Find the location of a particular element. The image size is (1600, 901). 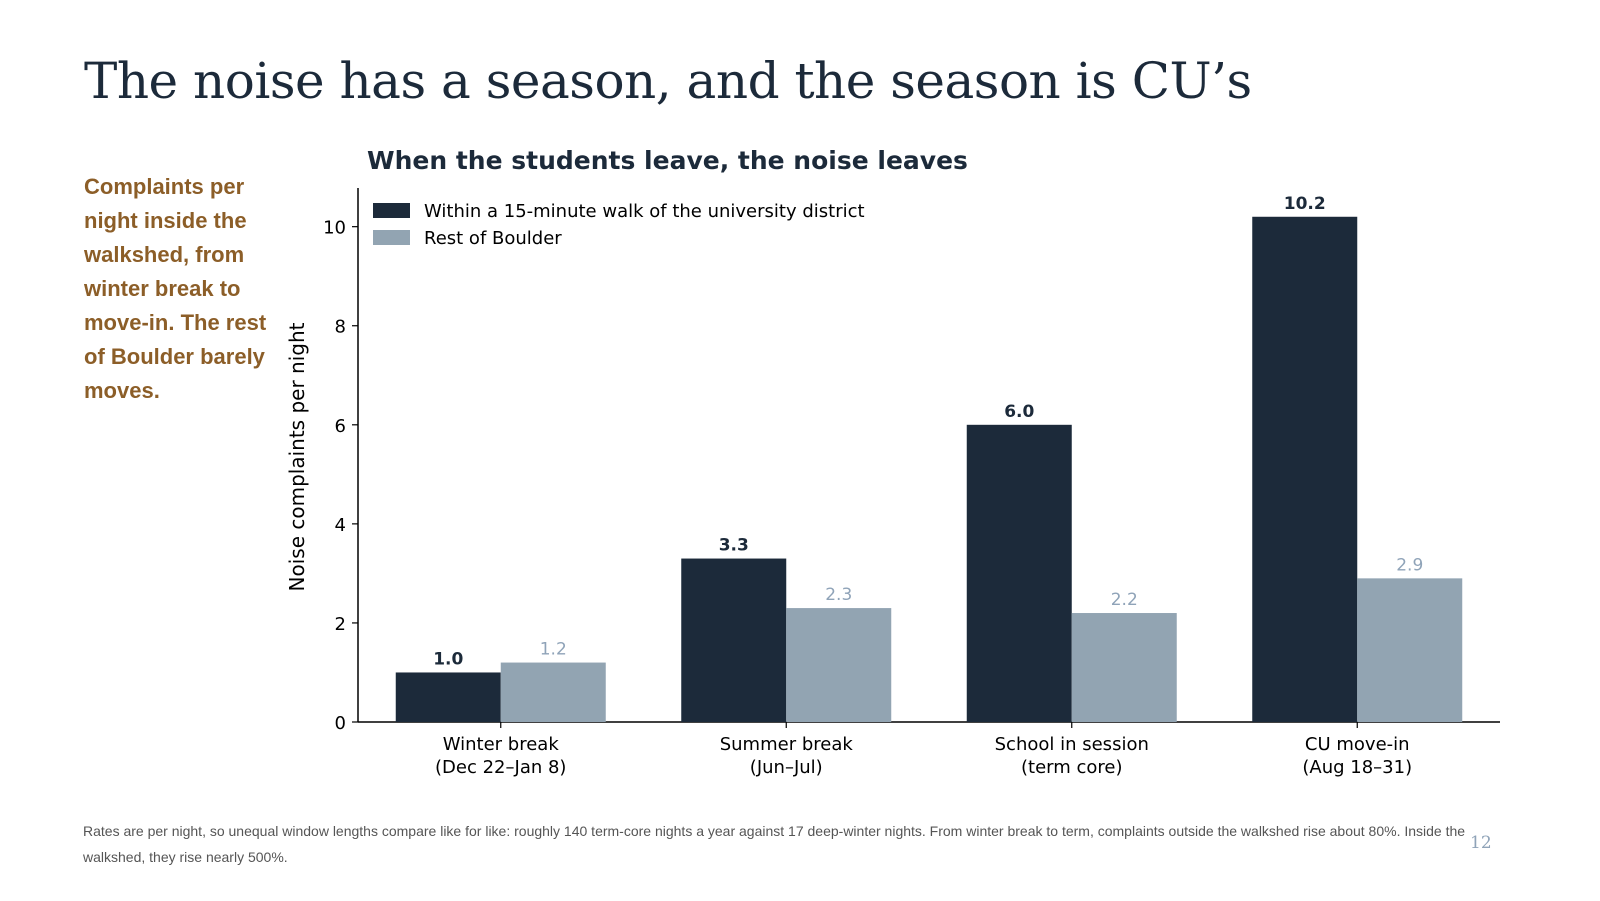

data-label: 2.2 is located at coordinates (1124, 600).